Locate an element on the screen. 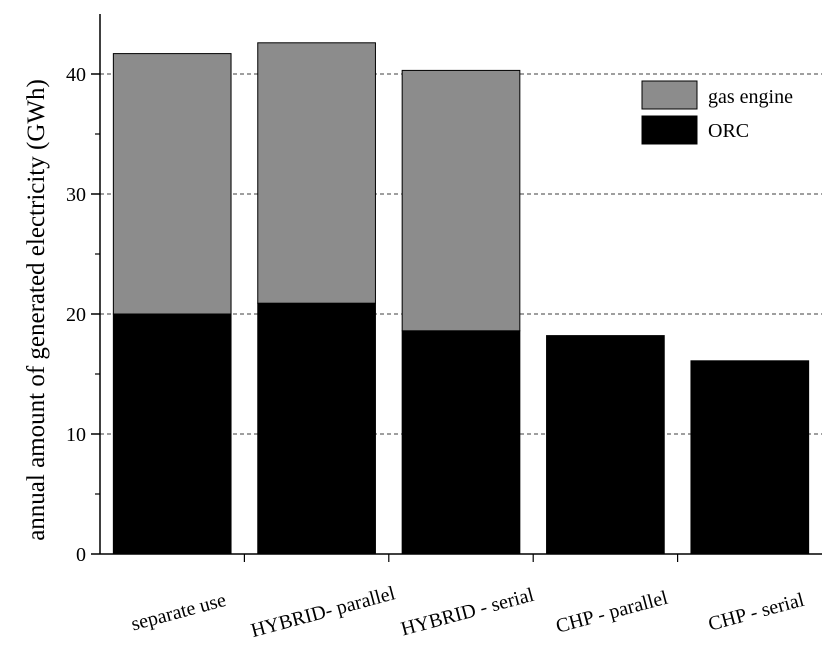 This screenshot has width=822, height=666. bar-orc-chp-parallel is located at coordinates (605, 445).